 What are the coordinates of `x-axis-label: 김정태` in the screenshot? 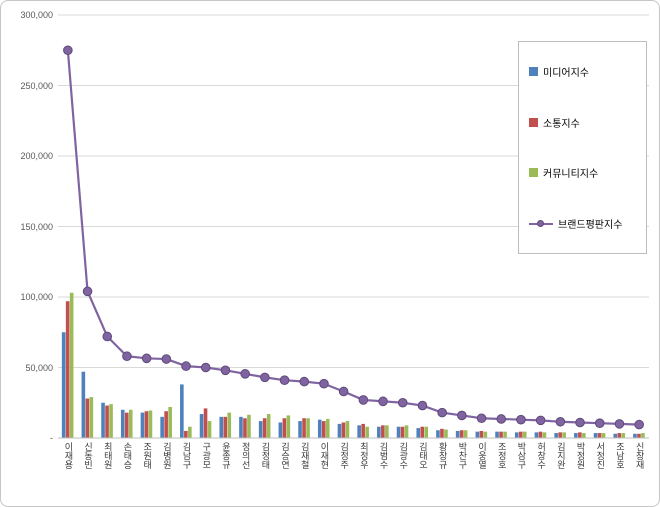 It's located at (265, 455).